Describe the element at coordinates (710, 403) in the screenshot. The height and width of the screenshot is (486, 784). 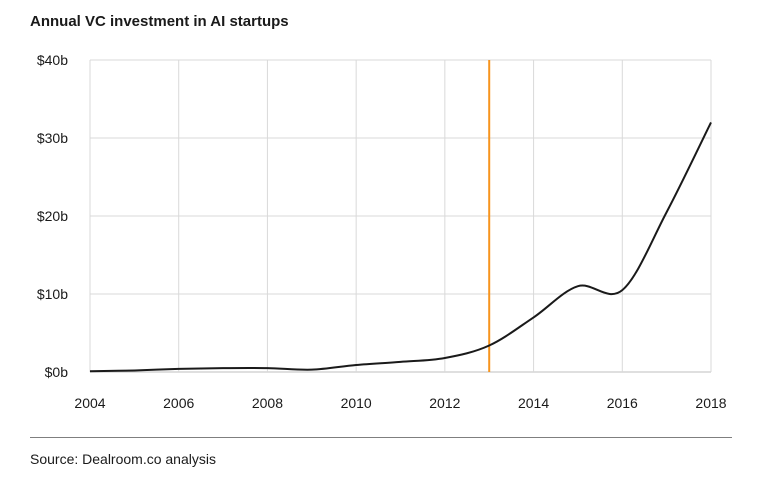
I see `x-tick-label: 2018` at that location.